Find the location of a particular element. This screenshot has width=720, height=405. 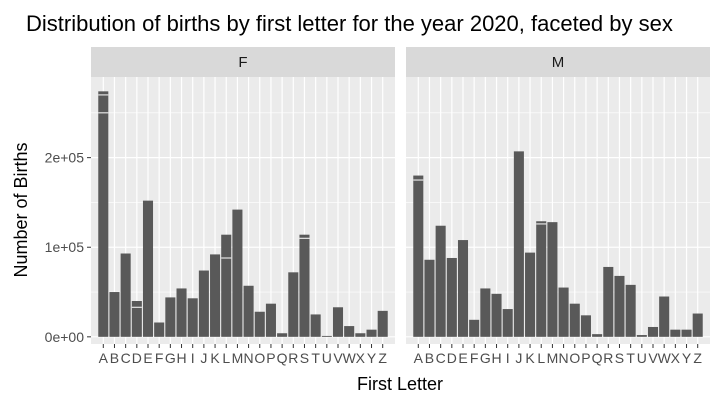

x-tick-label: N is located at coordinates (564, 358).